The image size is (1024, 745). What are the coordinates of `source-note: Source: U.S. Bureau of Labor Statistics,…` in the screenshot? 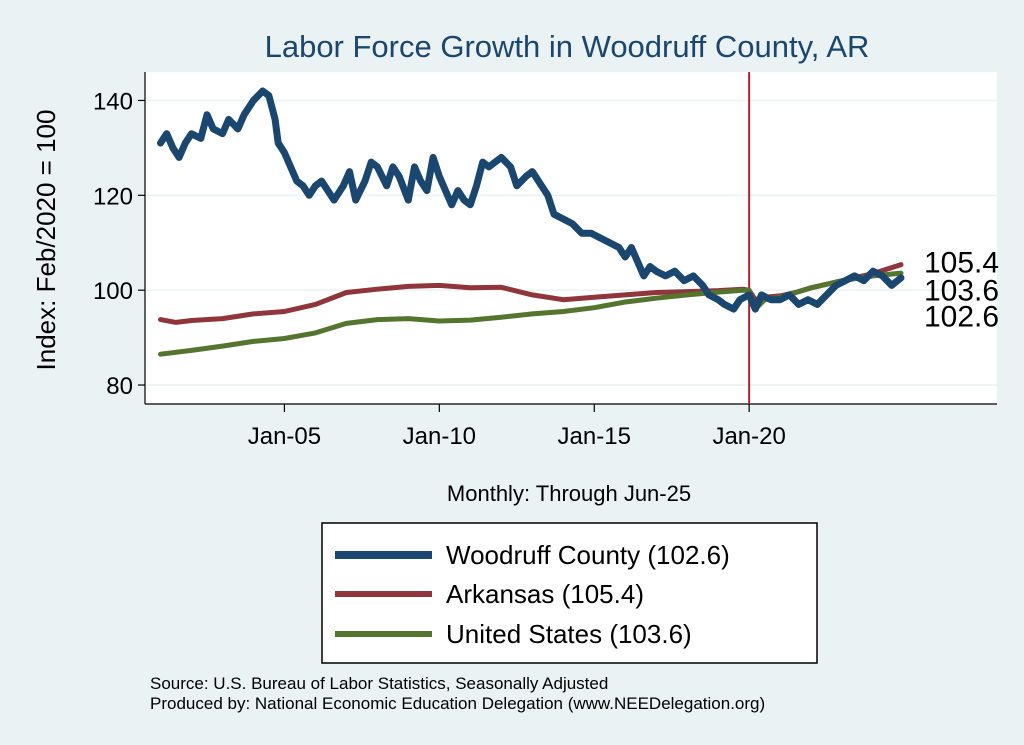 It's located at (379, 683).